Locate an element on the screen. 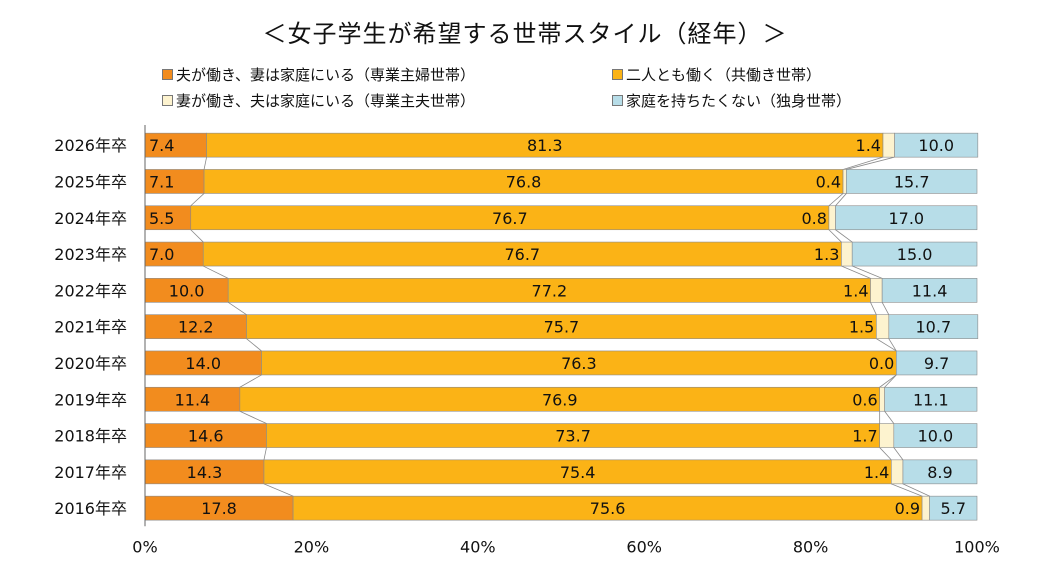  legend-swatch-housewife is located at coordinates (167, 74).